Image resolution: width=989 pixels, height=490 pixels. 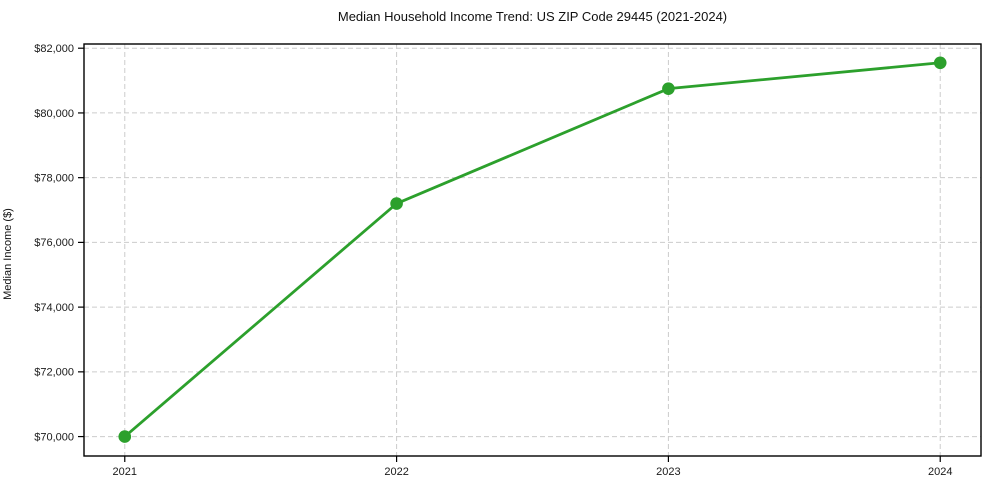 What do you see at coordinates (940, 472) in the screenshot?
I see `x-tick-label: 2024` at bounding box center [940, 472].